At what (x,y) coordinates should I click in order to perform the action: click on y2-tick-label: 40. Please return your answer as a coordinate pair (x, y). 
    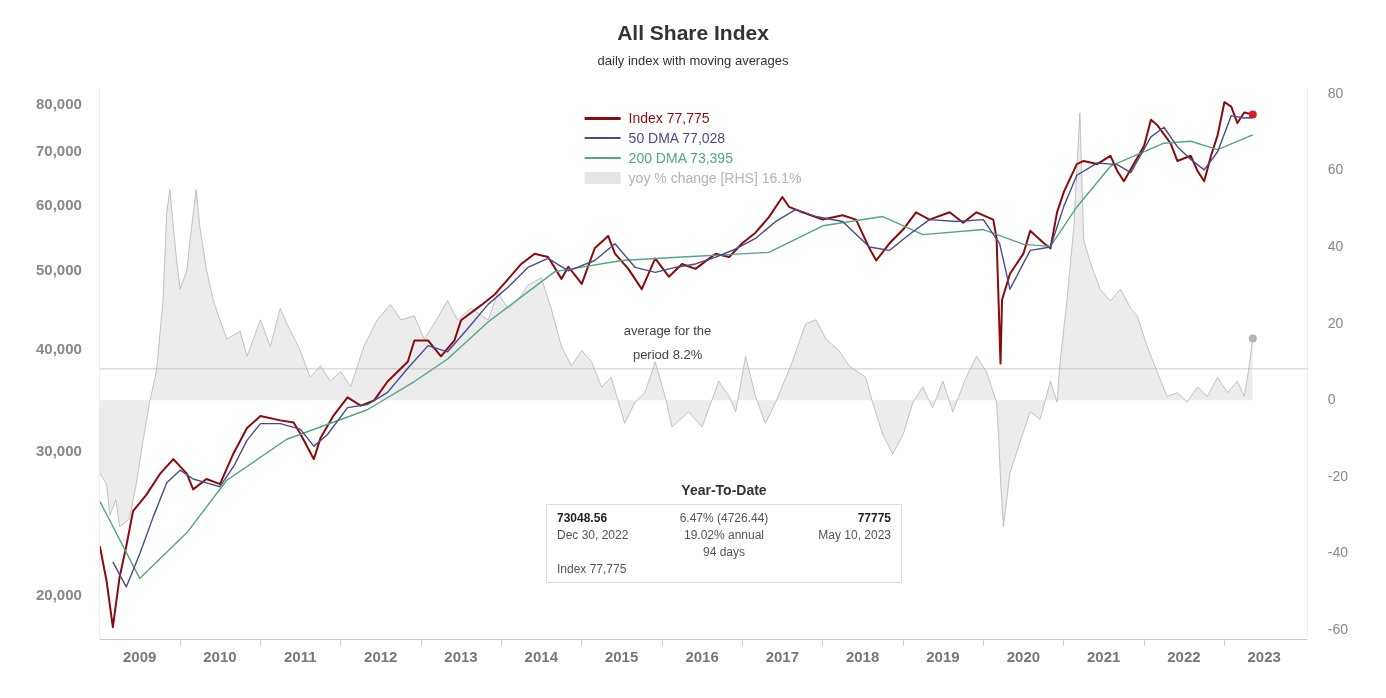
    Looking at the image, I should click on (1335, 245).